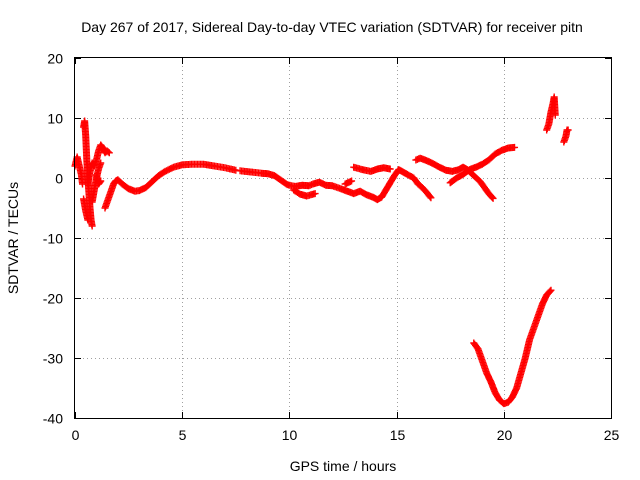  What do you see at coordinates (53, 239) in the screenshot?
I see `y-tick-label: -10` at bounding box center [53, 239].